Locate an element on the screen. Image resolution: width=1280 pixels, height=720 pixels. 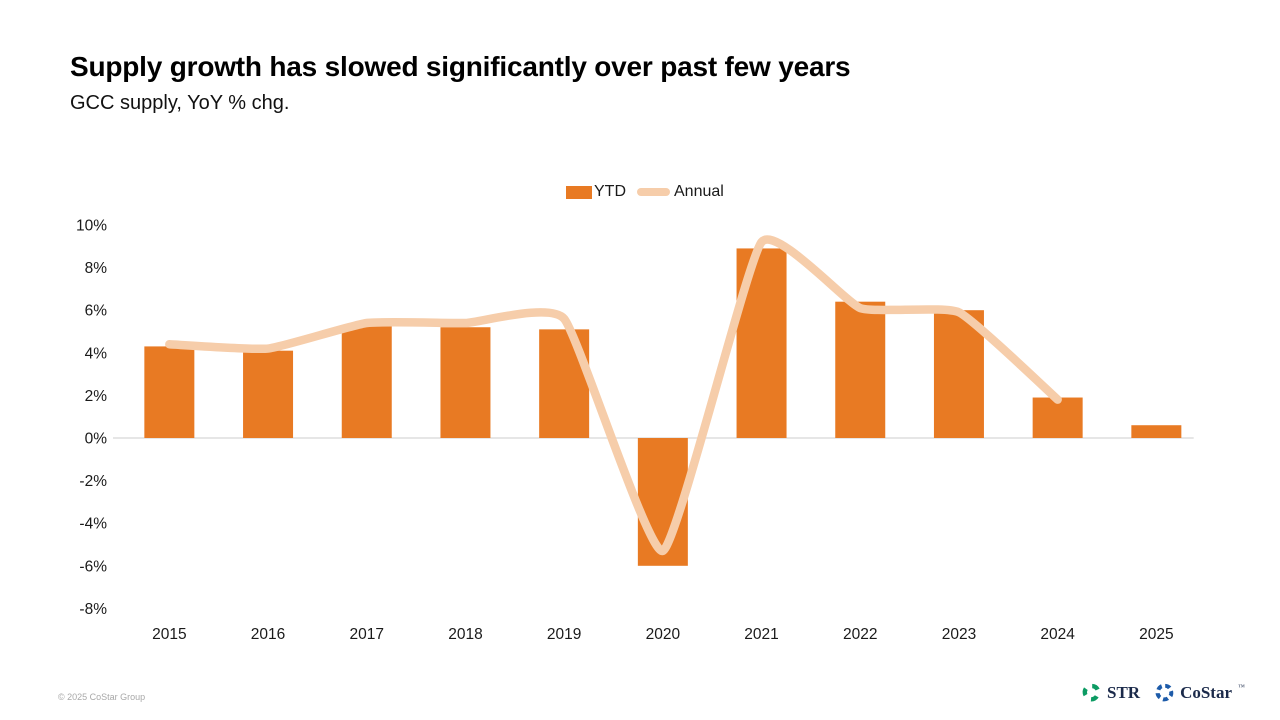
x-tick-label: 2025 is located at coordinates (1156, 634).